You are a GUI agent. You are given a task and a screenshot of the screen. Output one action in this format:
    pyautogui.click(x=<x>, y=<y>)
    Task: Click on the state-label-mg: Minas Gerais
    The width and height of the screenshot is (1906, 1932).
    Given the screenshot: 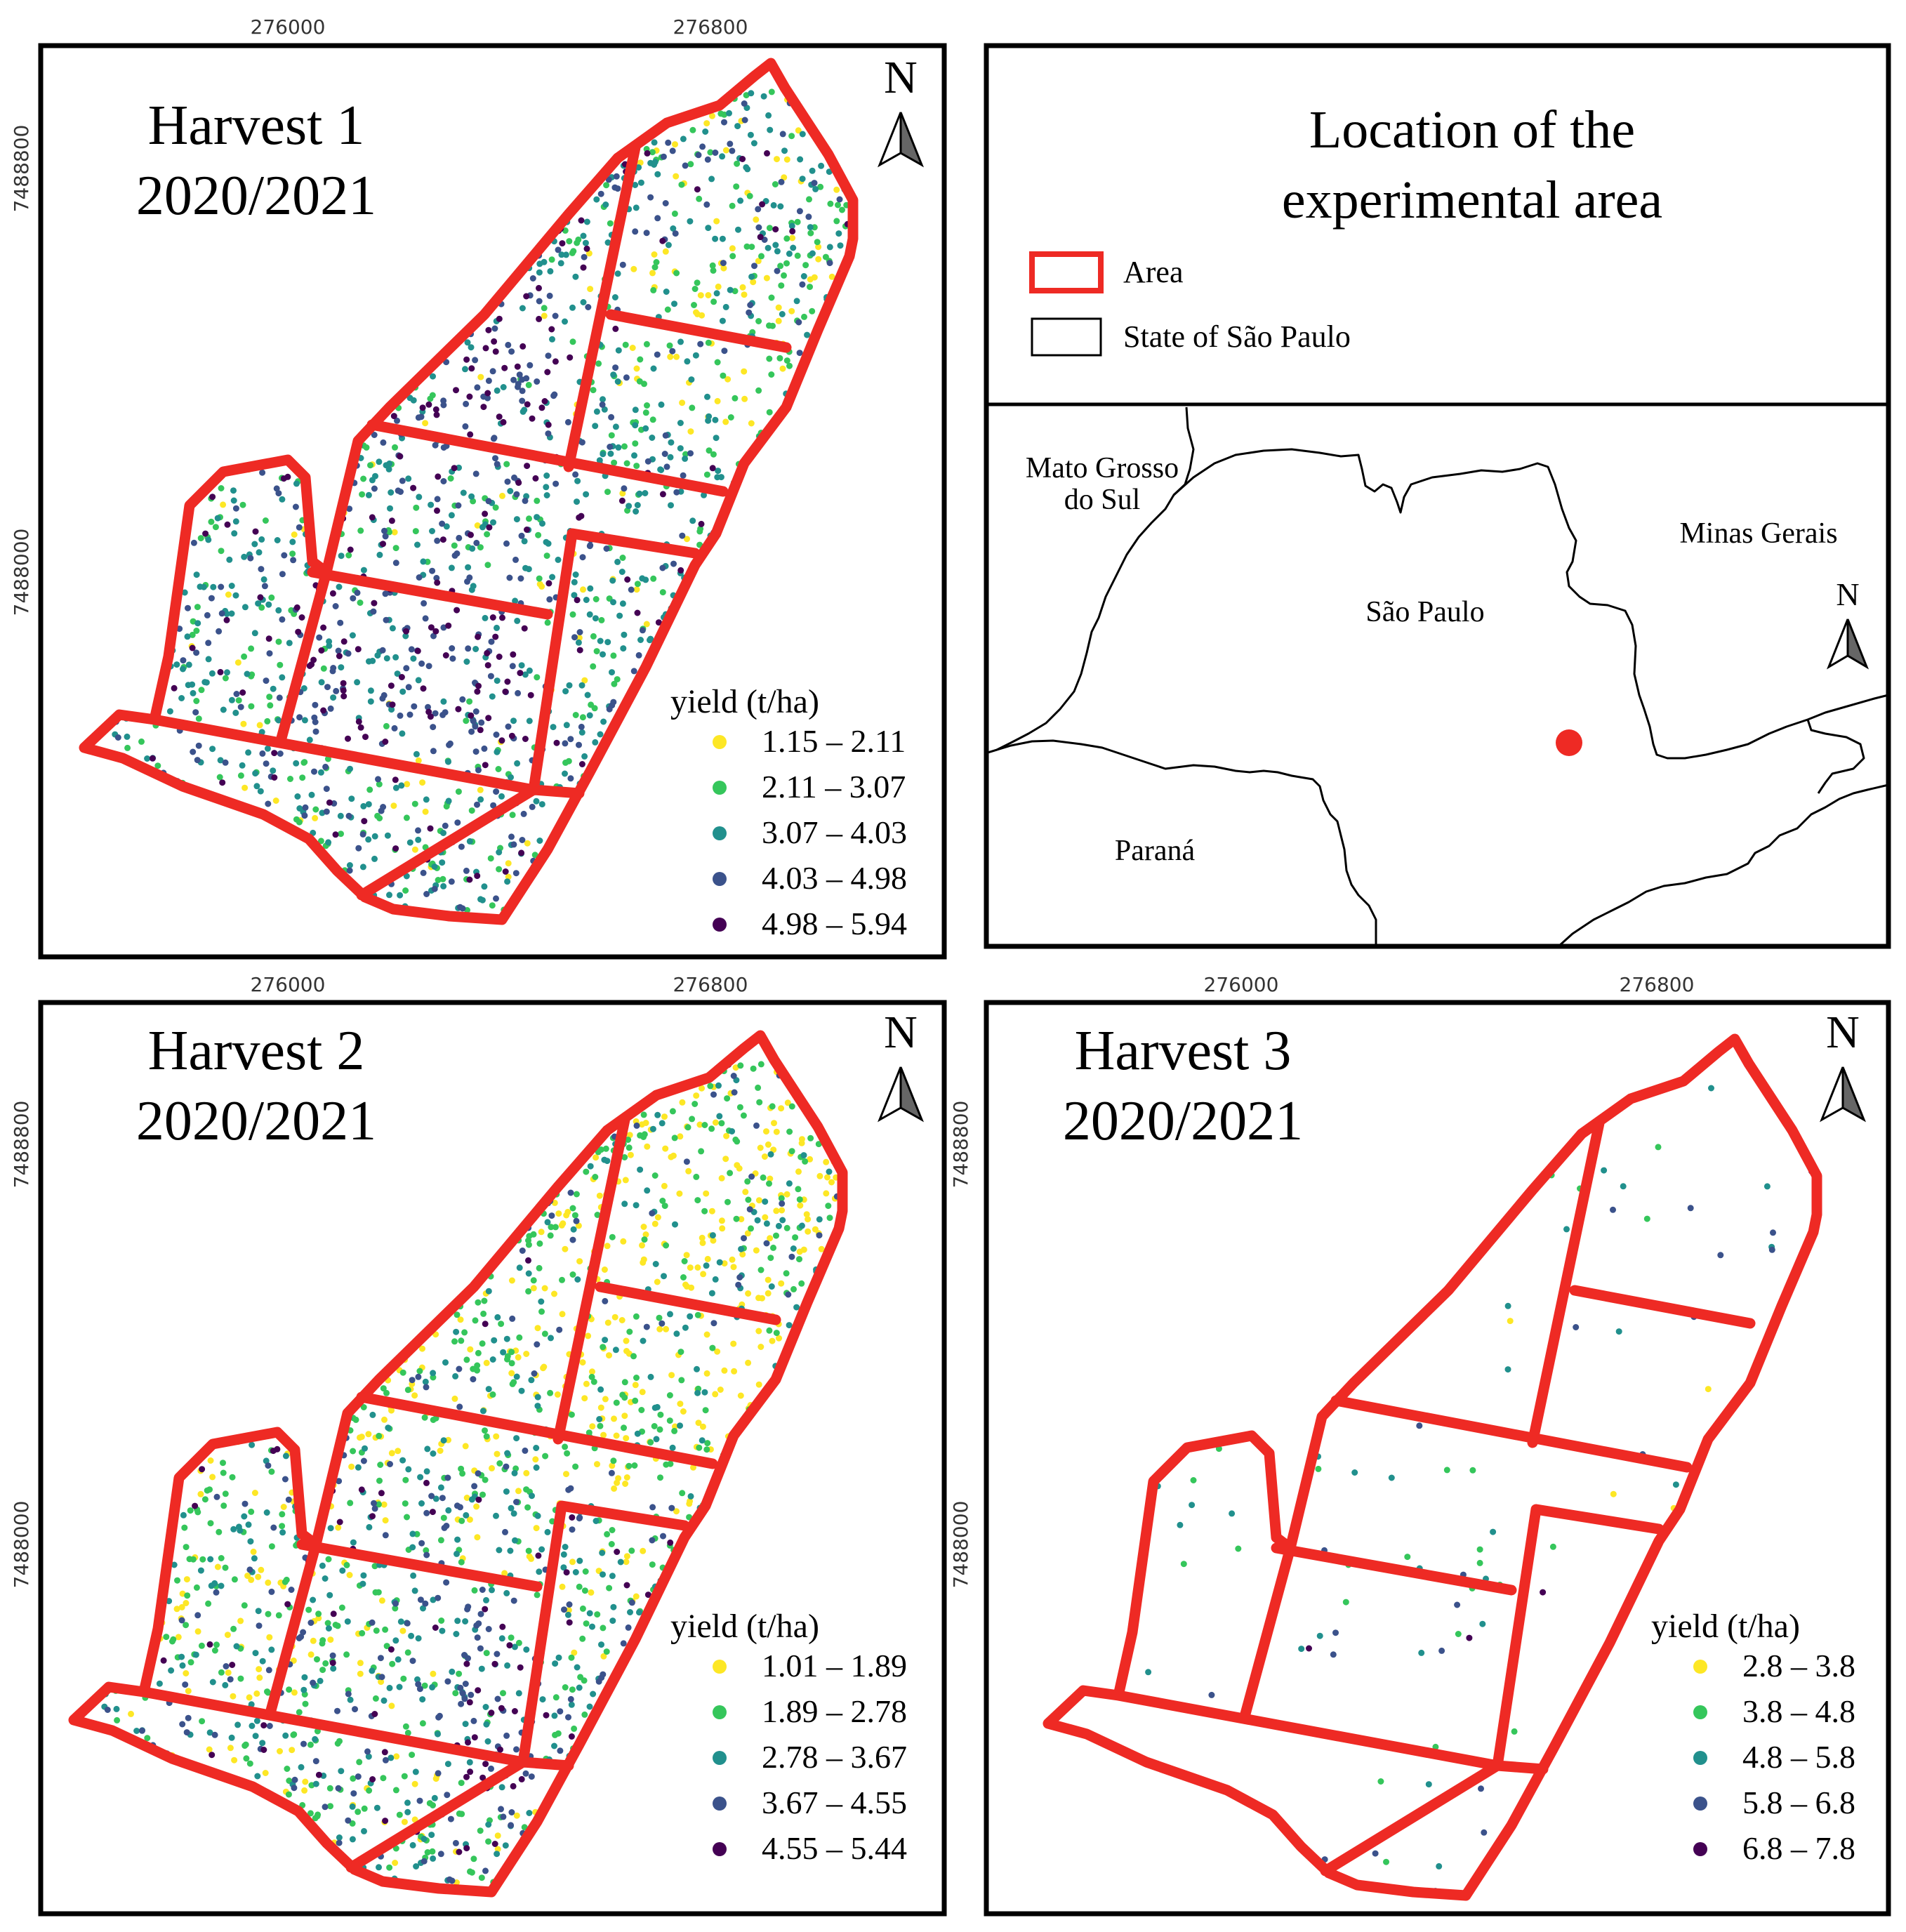 What is the action you would take?
    pyautogui.click(x=1758, y=533)
    